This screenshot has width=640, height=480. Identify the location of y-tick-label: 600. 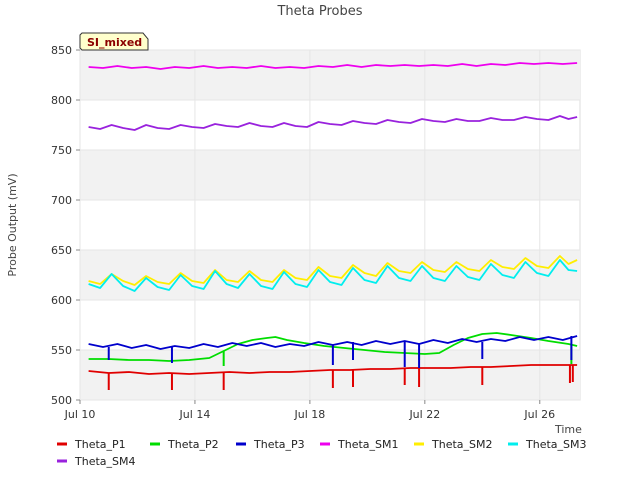
(61, 300).